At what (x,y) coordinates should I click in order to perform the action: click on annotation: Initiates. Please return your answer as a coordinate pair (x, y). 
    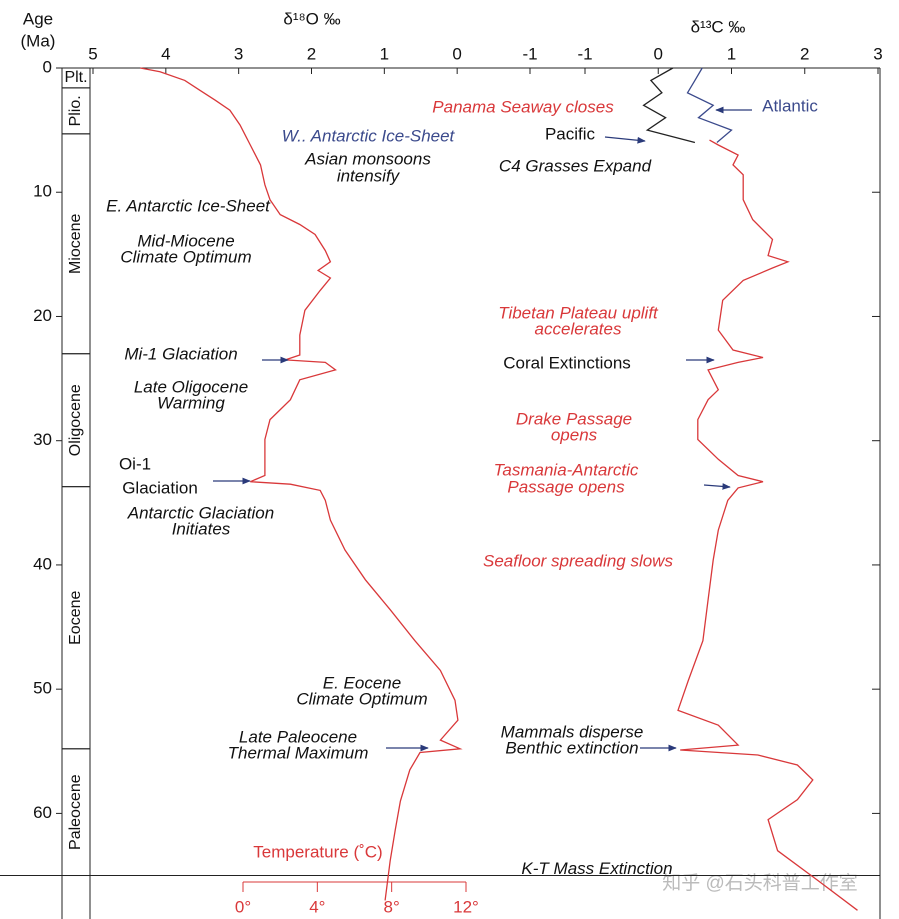
    Looking at the image, I should click on (201, 528).